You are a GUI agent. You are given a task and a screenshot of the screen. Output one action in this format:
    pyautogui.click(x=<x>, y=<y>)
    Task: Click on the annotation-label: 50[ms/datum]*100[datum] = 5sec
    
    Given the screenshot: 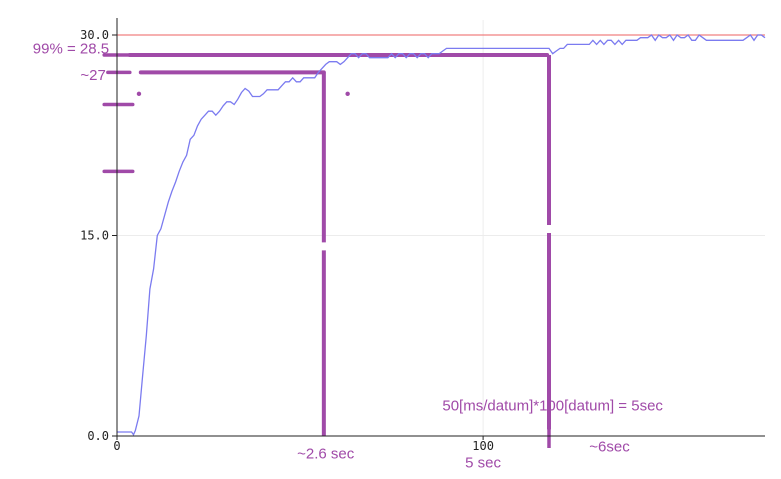 What is the action you would take?
    pyautogui.click(x=552, y=405)
    